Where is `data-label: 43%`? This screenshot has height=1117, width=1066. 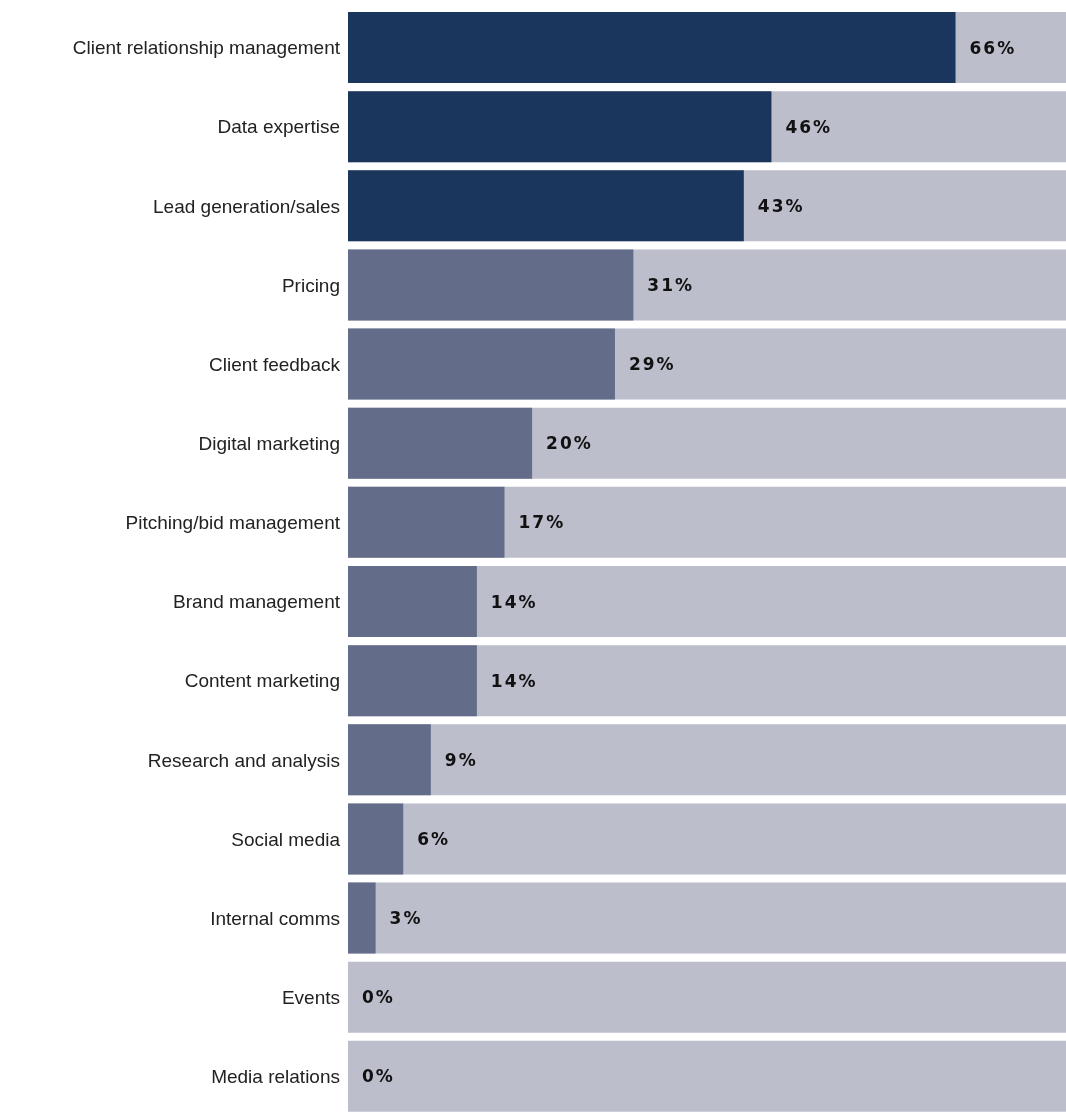 data-label: 43% is located at coordinates (781, 205).